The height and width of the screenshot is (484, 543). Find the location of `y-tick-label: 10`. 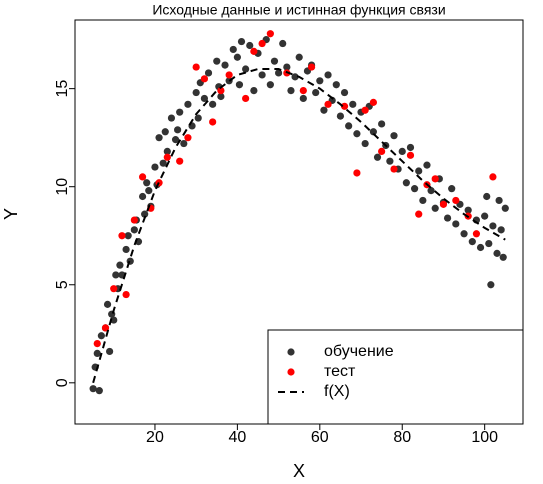

y-tick-label: 10 is located at coordinates (62, 187).